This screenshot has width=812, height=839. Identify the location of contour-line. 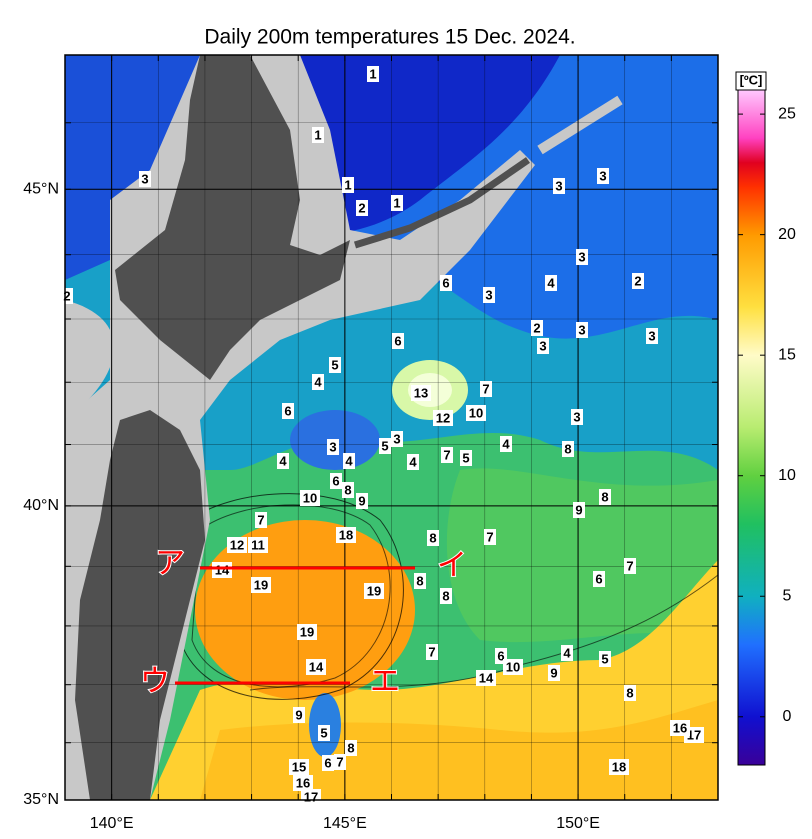
(291, 596).